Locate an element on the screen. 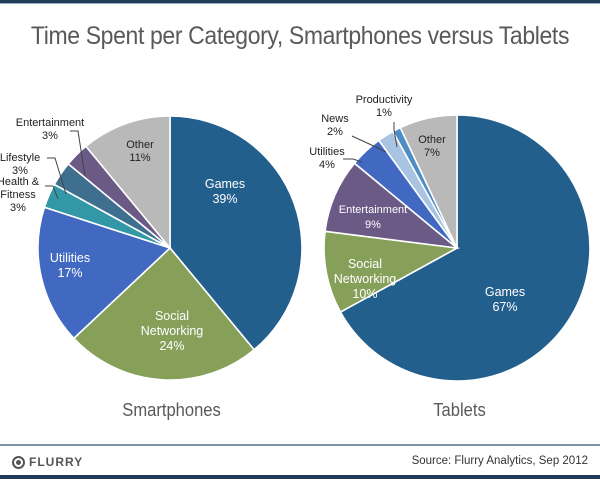  slice-value: 17% is located at coordinates (69, 273).